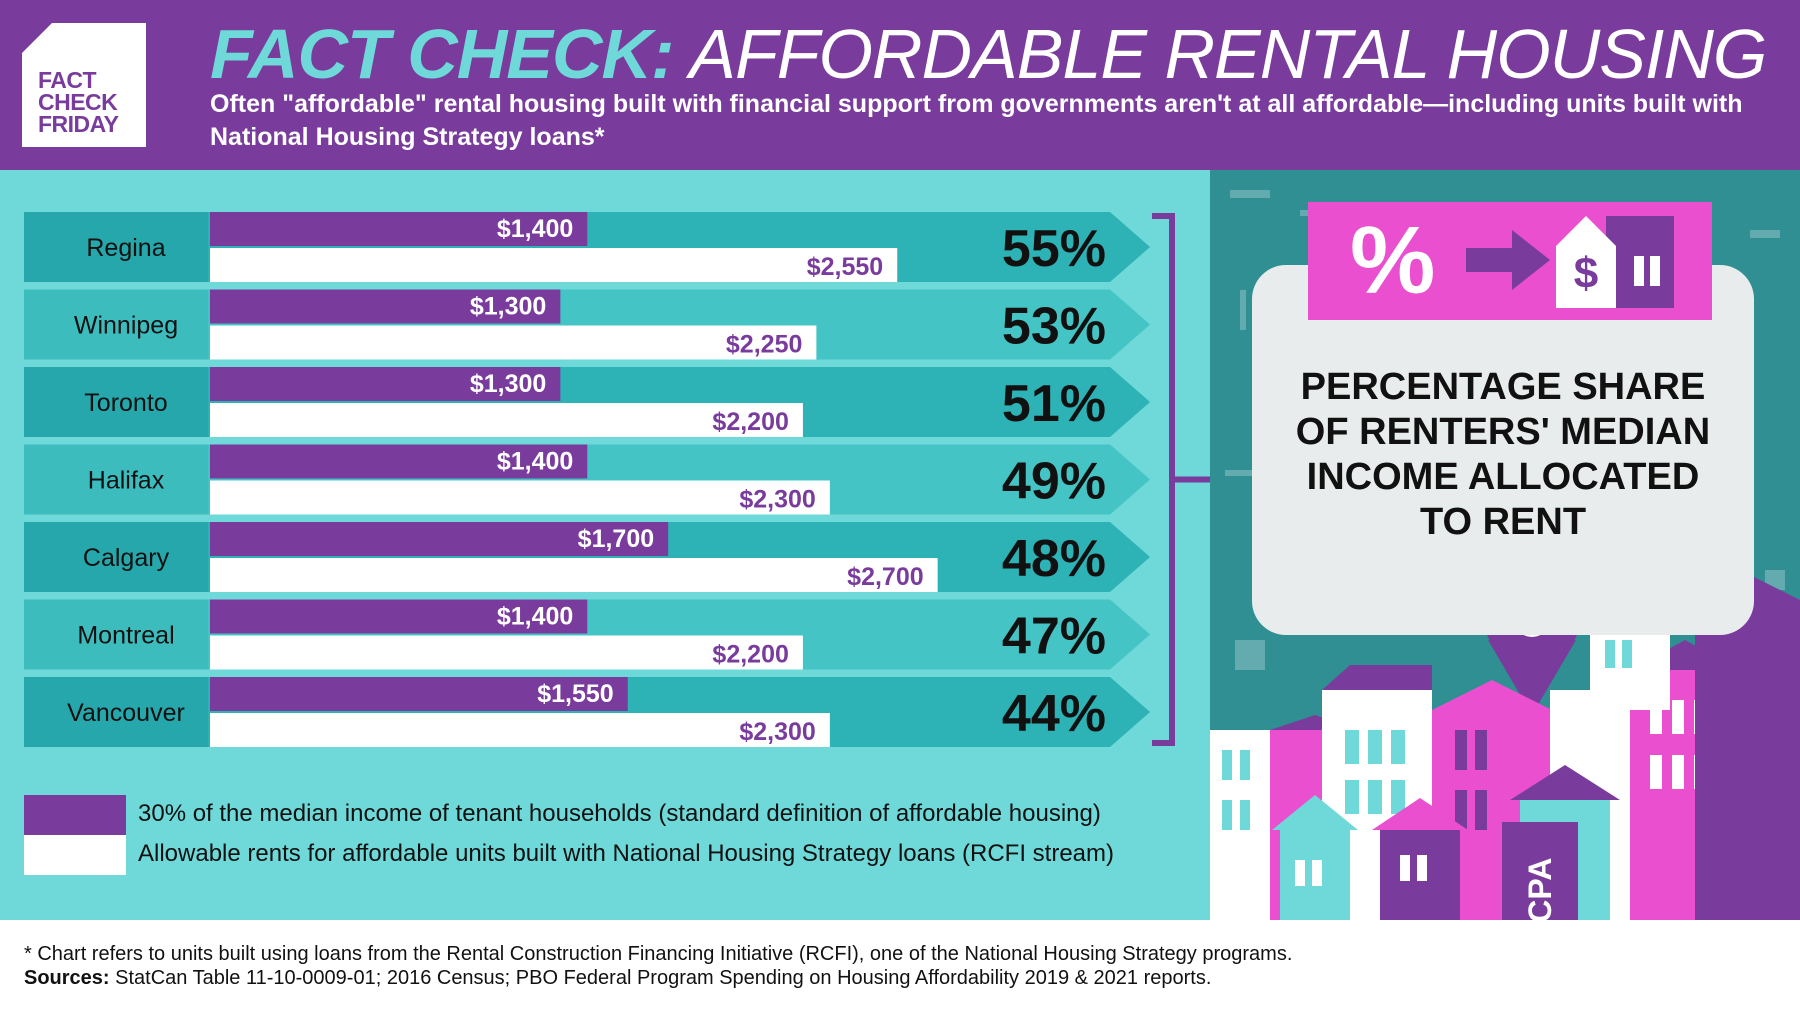  What do you see at coordinates (1054, 559) in the screenshot?
I see `percentage-label: 48%` at bounding box center [1054, 559].